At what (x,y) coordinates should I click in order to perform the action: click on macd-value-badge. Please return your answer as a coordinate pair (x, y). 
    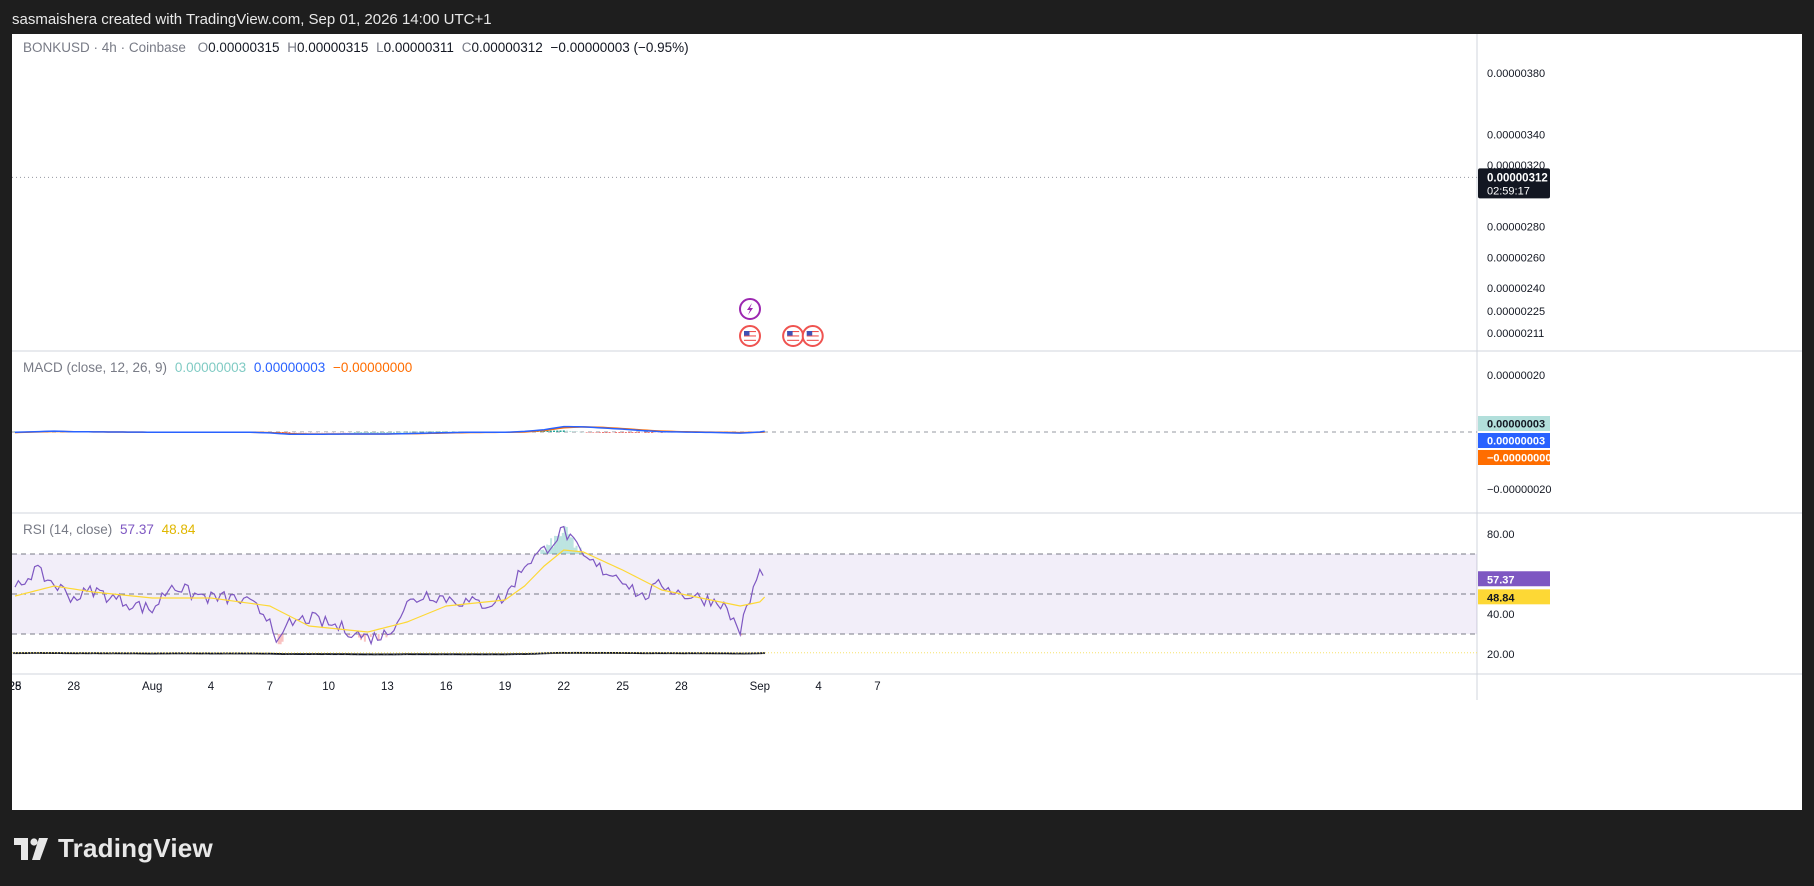
    Looking at the image, I should click on (1514, 457).